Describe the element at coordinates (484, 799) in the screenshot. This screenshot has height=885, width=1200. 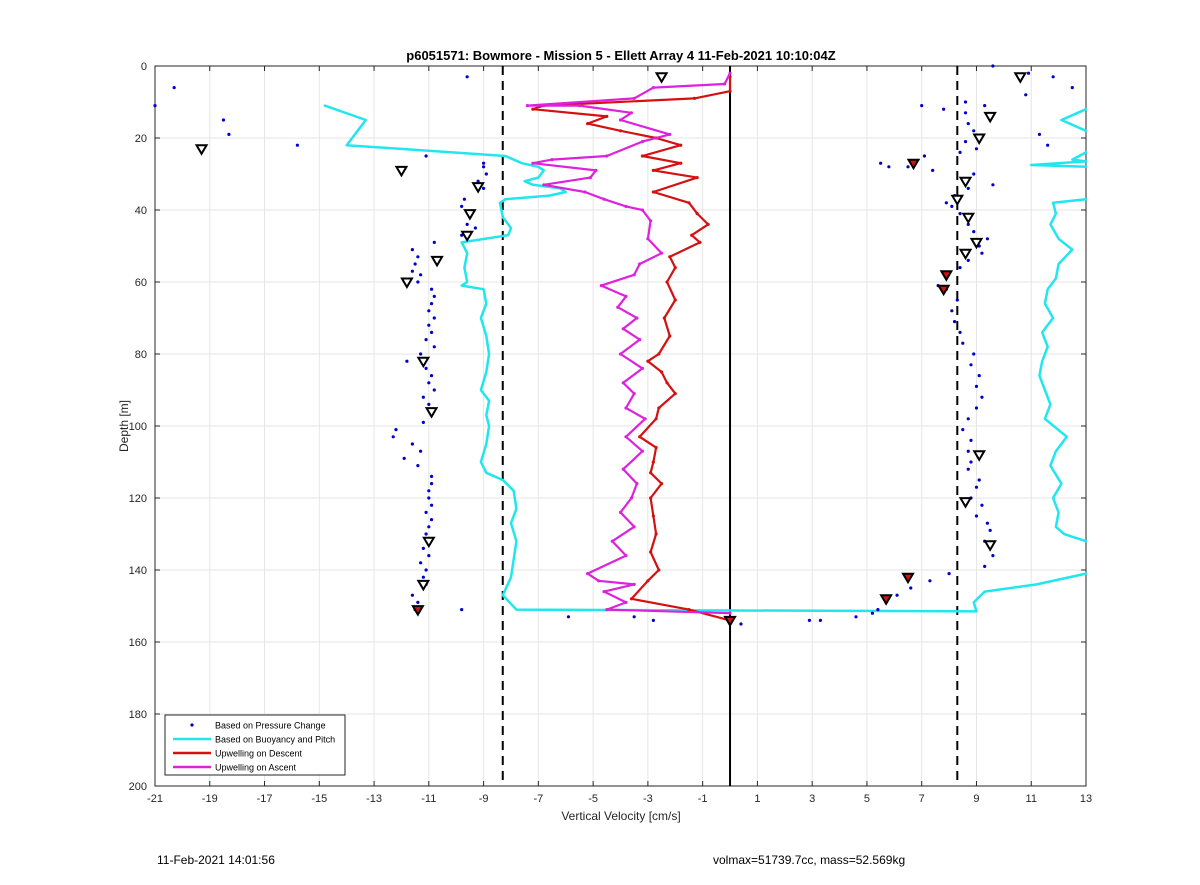
I see `x-tick-label: -9` at that location.